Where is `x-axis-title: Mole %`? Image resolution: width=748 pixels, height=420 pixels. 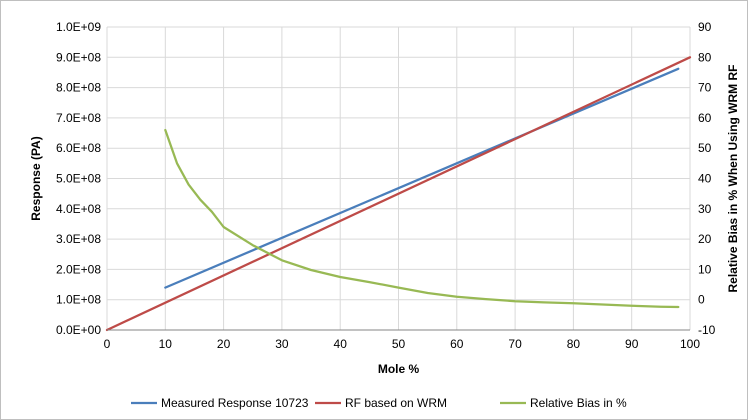
x-axis-title: Mole % is located at coordinates (399, 369).